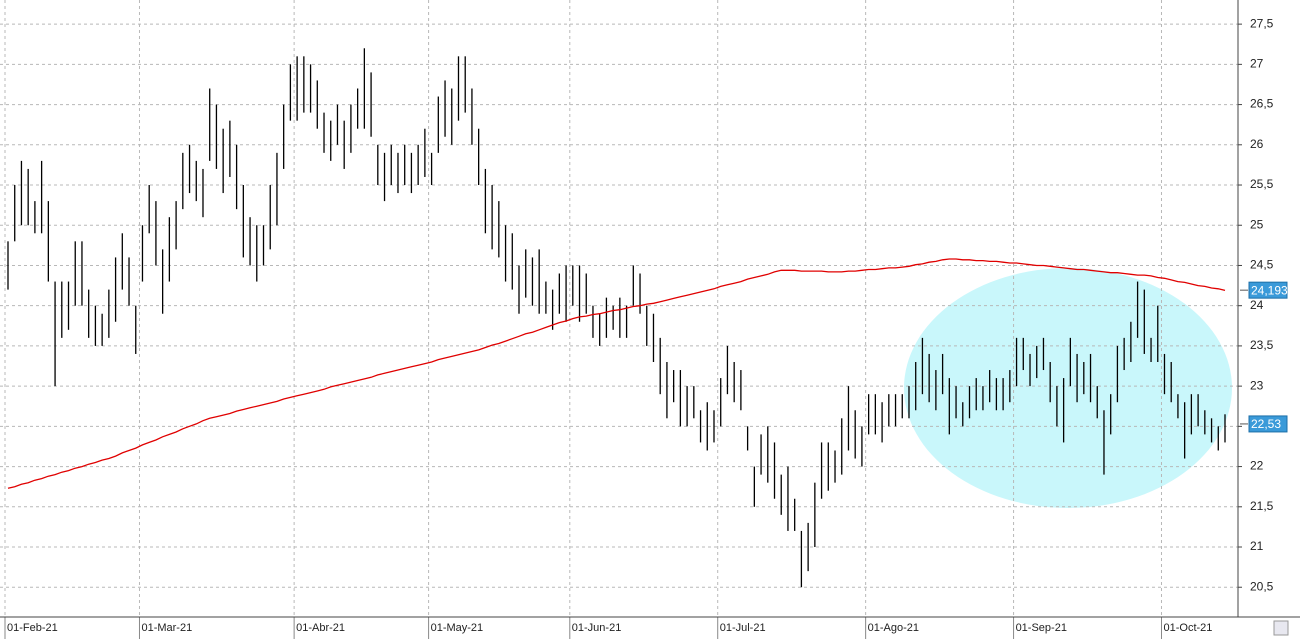  I want to click on highlight-ellipse, so click(1068, 388).